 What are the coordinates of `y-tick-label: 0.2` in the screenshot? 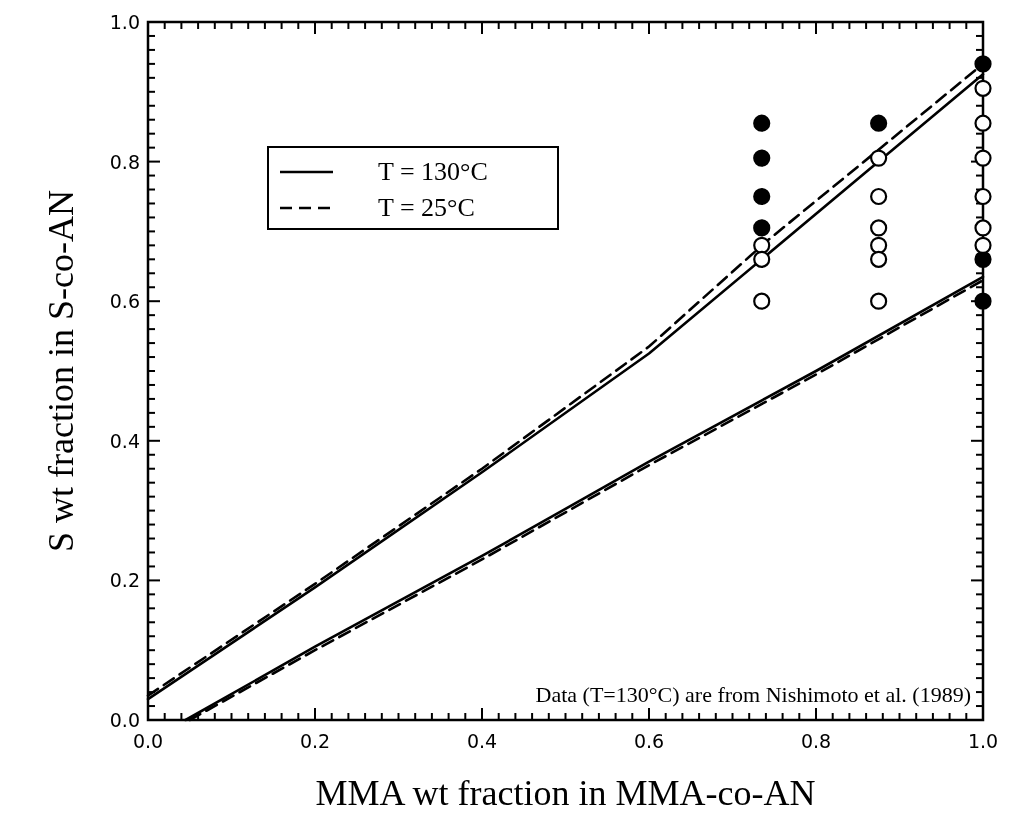 It's located at (124, 580).